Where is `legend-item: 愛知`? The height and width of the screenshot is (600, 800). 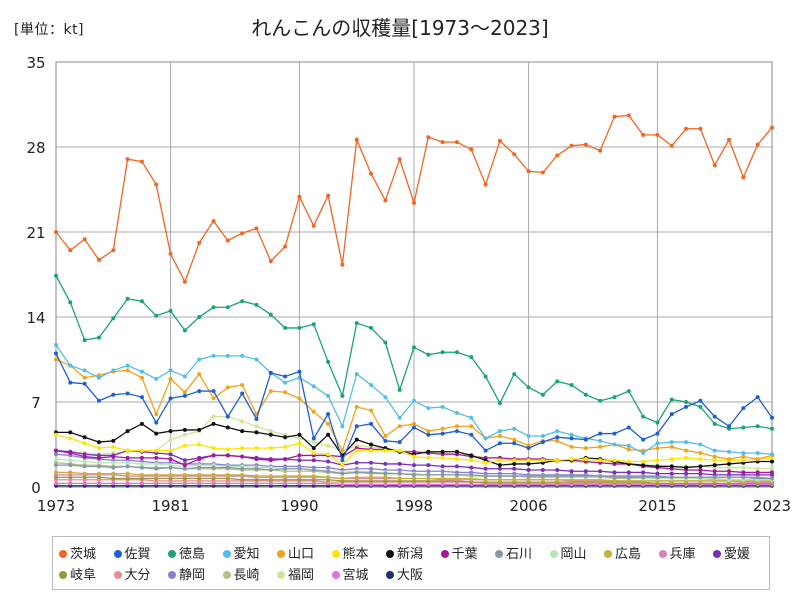 legend-item: 愛知 is located at coordinates (241, 552).